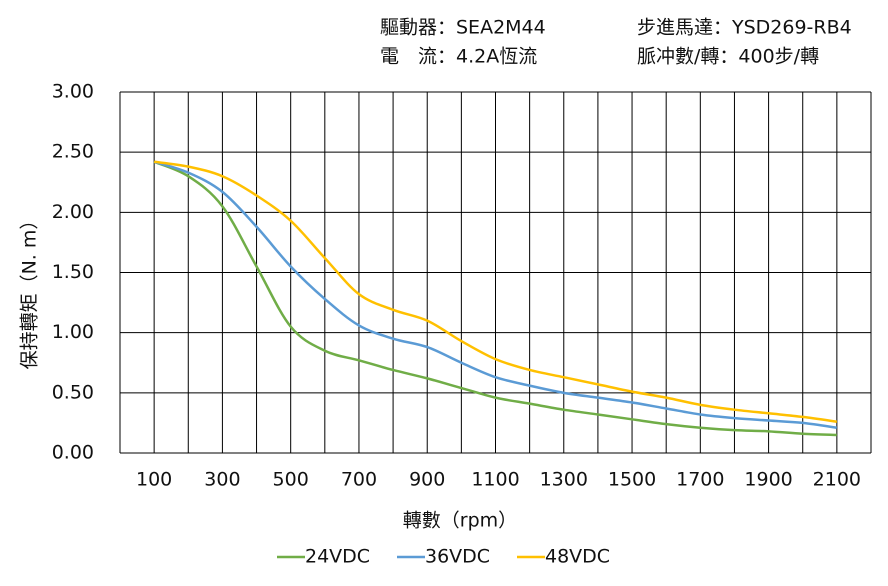 Image resolution: width=888 pixels, height=586 pixels. I want to click on x-tick-label: 1100, so click(495, 480).